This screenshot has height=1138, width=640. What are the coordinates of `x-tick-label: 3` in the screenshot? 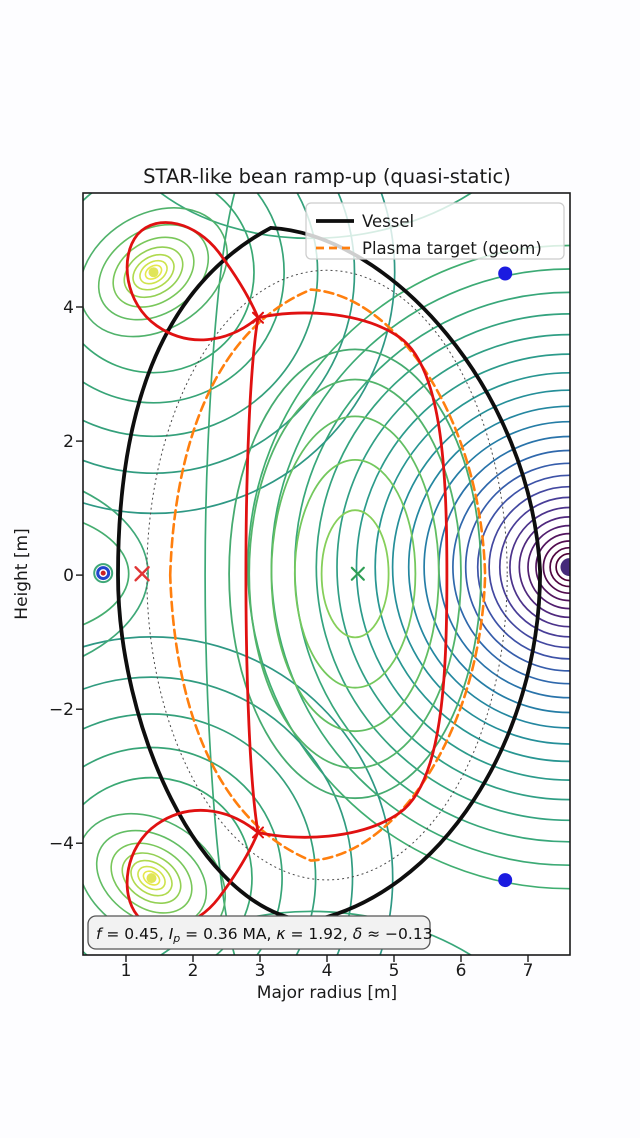 It's located at (260, 971).